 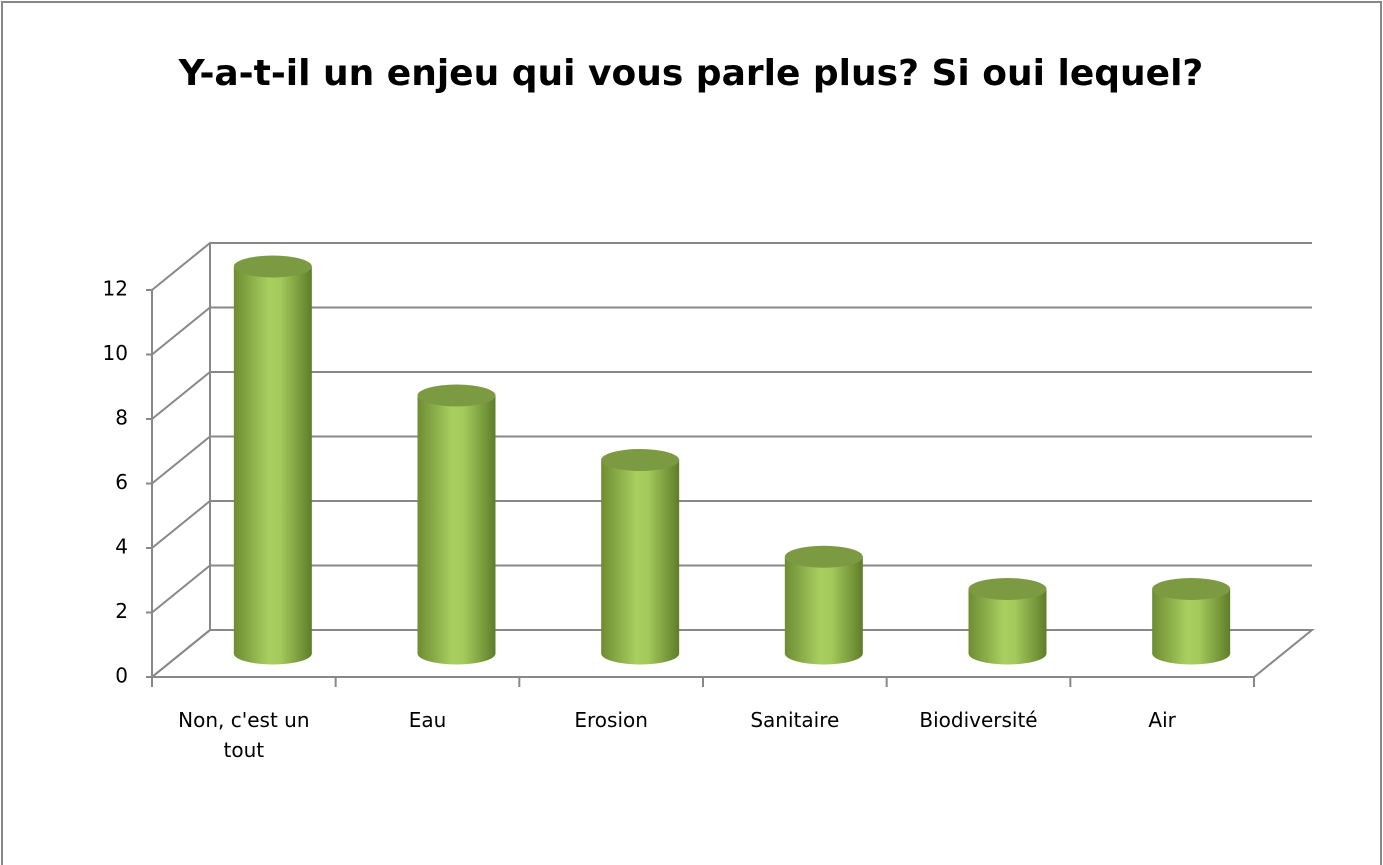 What do you see at coordinates (611, 720) in the screenshot?
I see `x-tick-label: Erosion` at bounding box center [611, 720].